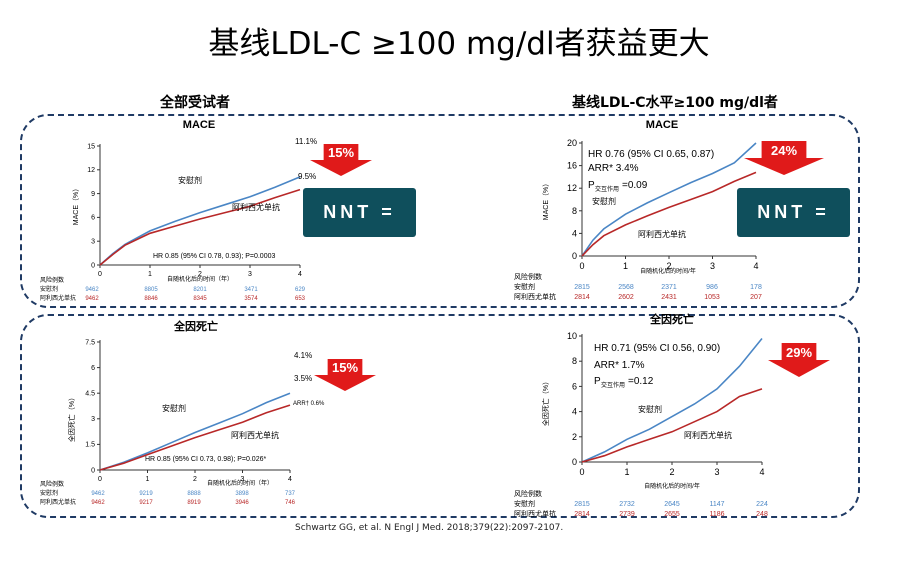 This screenshot has width=918, height=564. What do you see at coordinates (200, 279) in the screenshot?
I see `tl-x-axis-label: 自随机化后的时间（年）` at bounding box center [200, 279].